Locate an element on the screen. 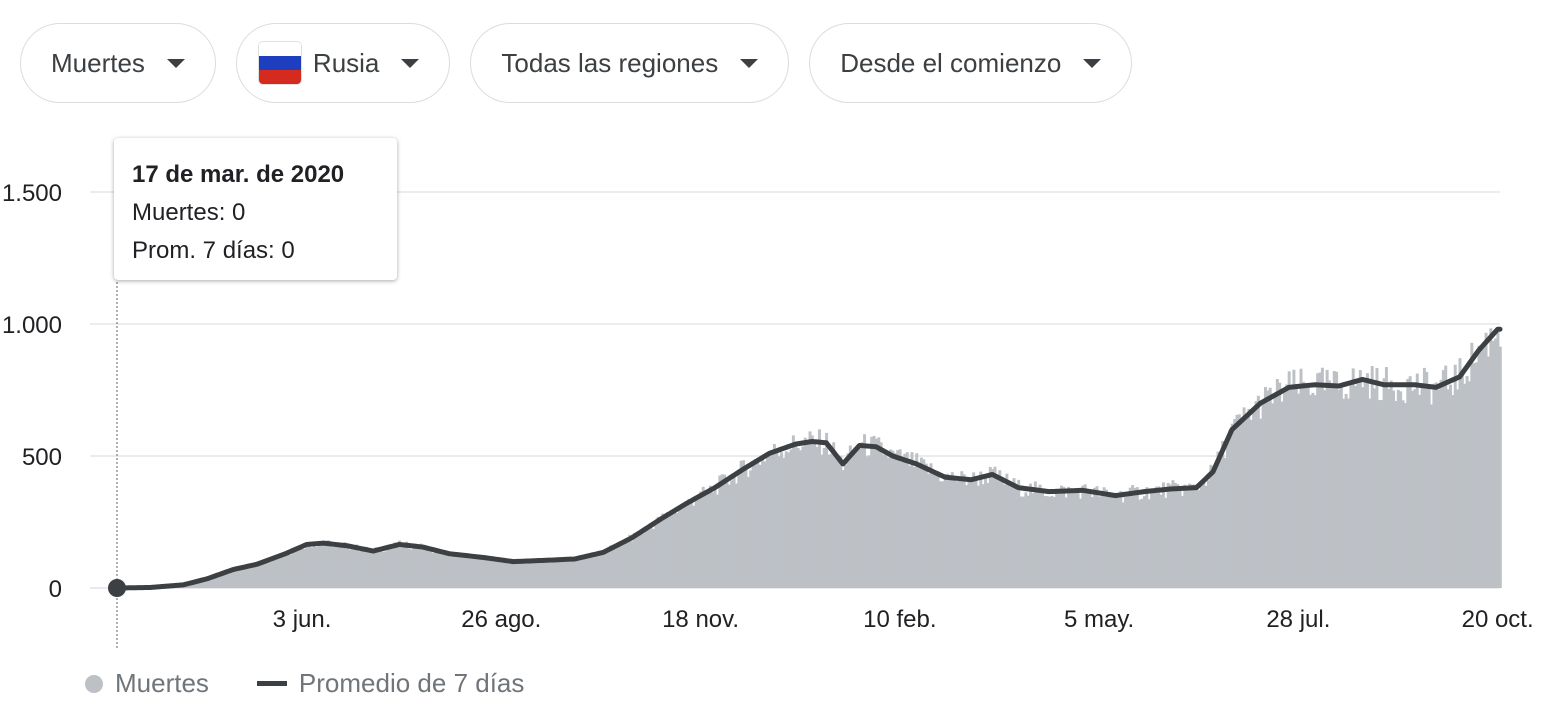  legend-average-label: Promedio de 7 días is located at coordinates (411, 683).